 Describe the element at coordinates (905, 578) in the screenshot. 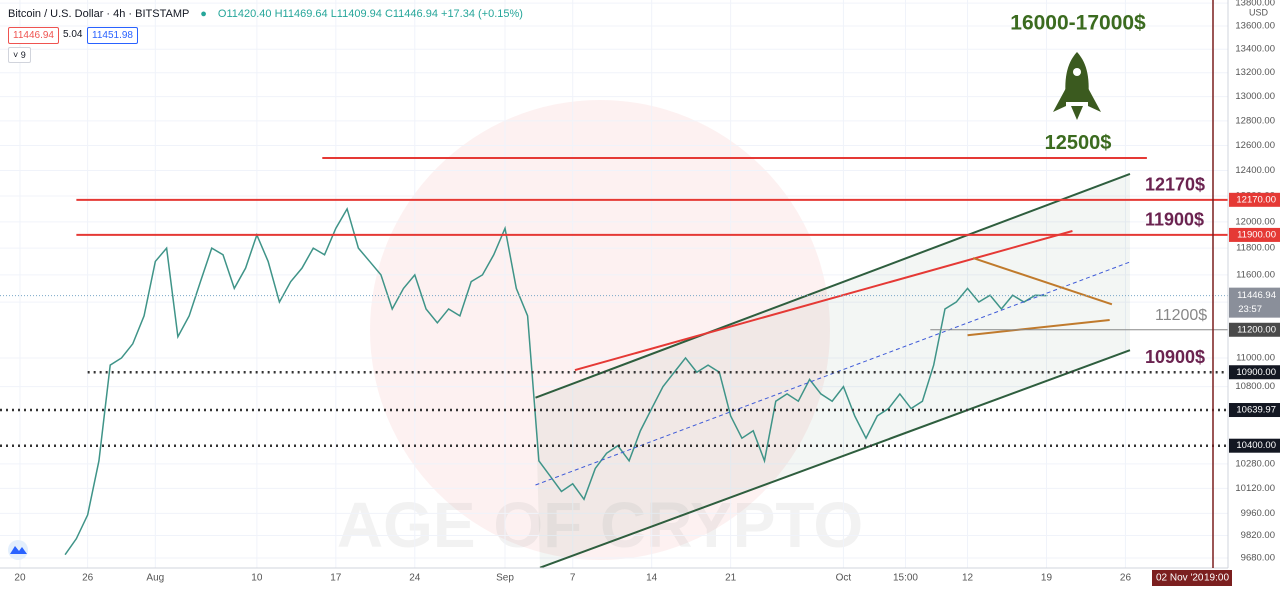

I see `x-tick-label: 15:00` at that location.